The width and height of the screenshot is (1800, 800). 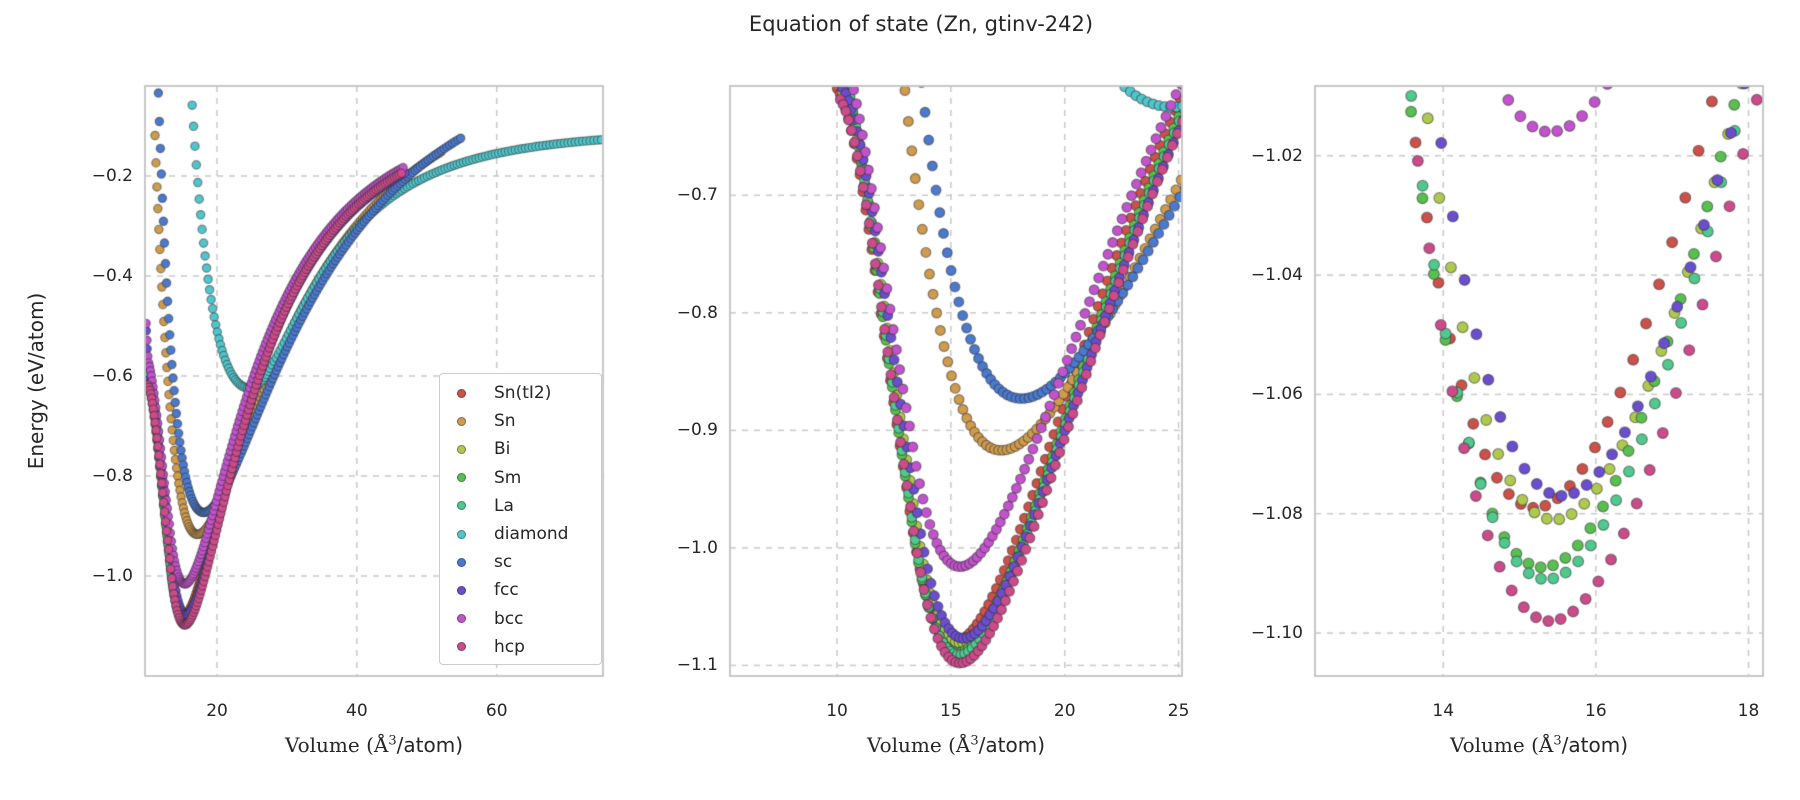 What do you see at coordinates (1178, 711) in the screenshot?
I see `x-tick-label-panel-2: 25` at bounding box center [1178, 711].